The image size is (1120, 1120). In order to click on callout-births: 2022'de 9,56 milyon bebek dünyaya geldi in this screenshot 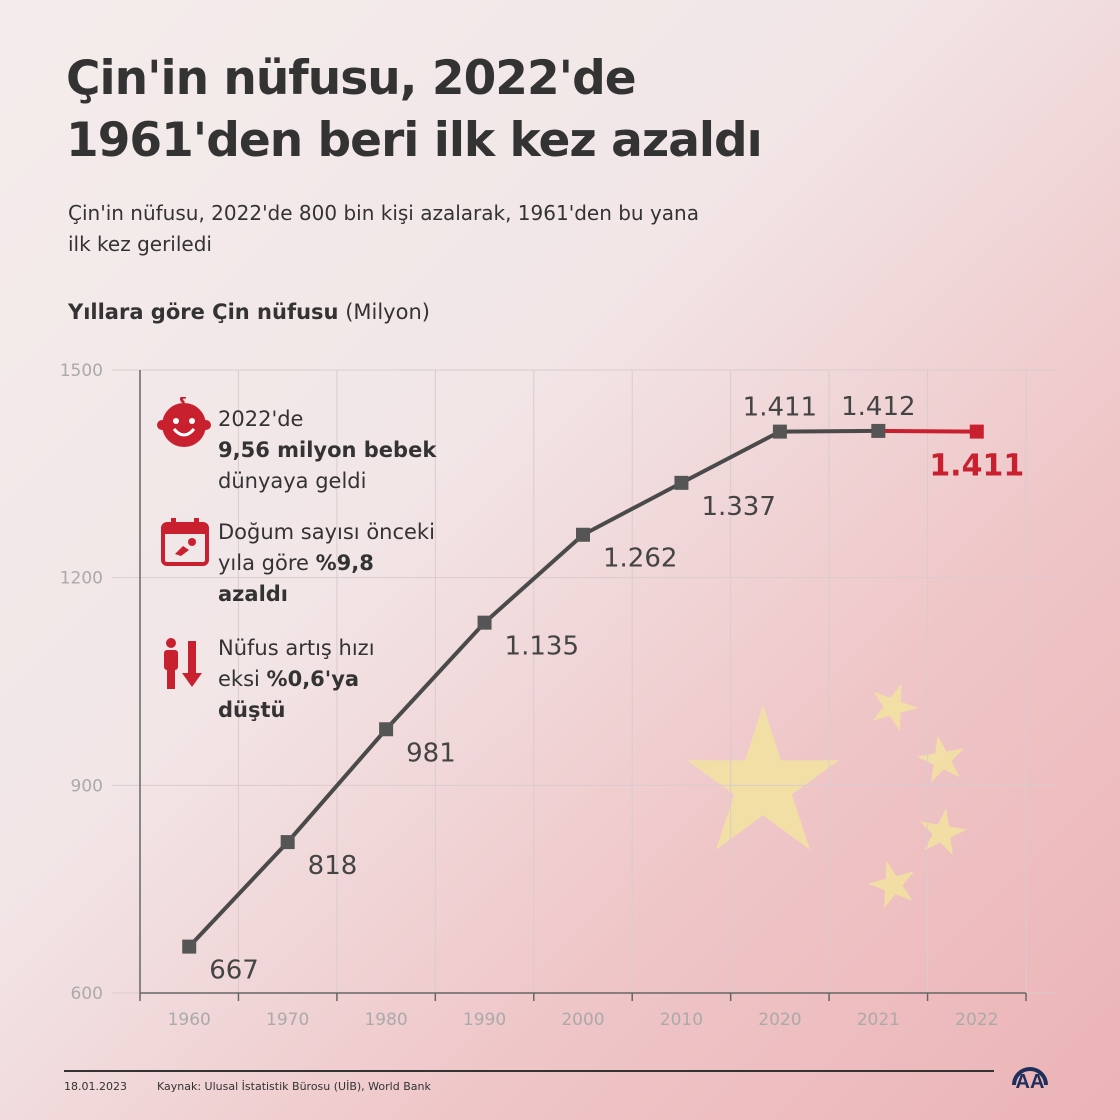, I will do `click(327, 450)`.